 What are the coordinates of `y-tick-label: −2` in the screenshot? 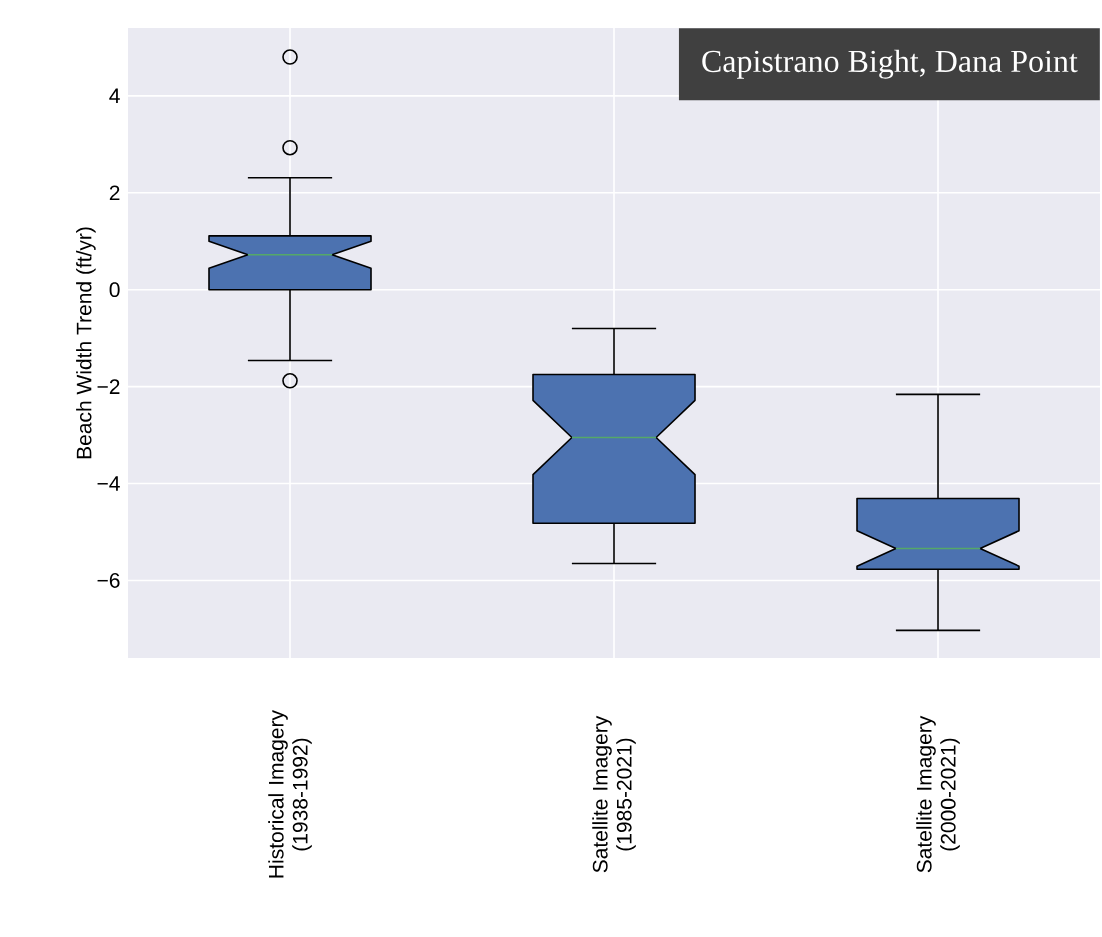 It's located at (108, 386).